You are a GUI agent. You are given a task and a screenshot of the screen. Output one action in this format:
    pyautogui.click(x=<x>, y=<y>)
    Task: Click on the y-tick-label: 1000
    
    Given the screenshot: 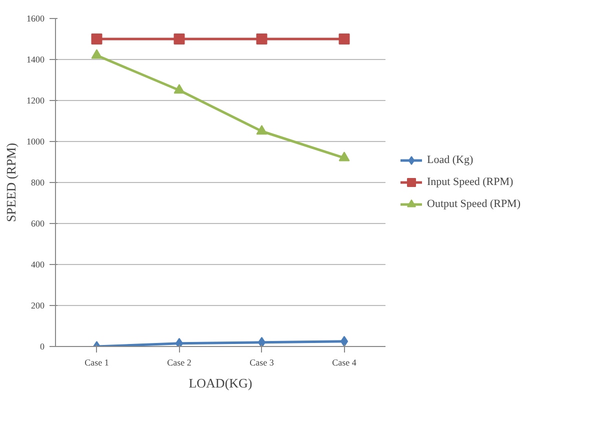 What is the action you would take?
    pyautogui.click(x=35, y=141)
    